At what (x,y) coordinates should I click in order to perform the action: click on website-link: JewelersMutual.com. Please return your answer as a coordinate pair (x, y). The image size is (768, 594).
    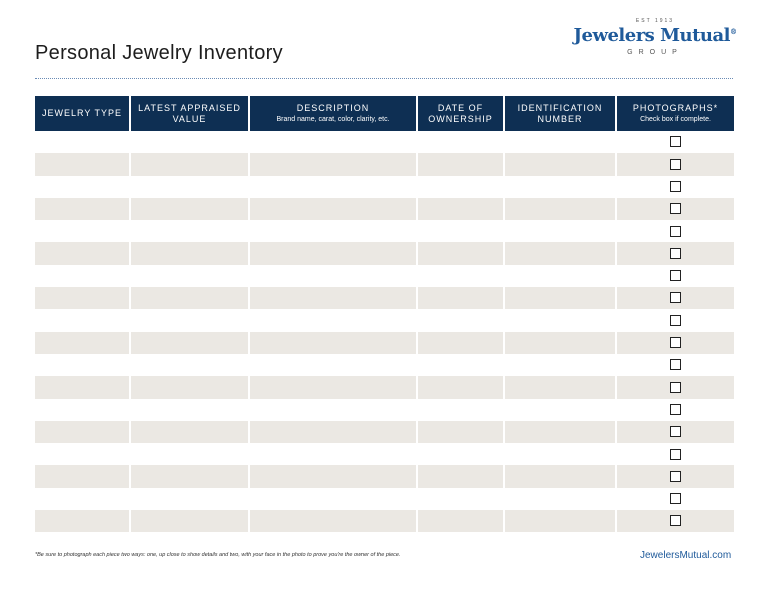
    Looking at the image, I should click on (686, 555).